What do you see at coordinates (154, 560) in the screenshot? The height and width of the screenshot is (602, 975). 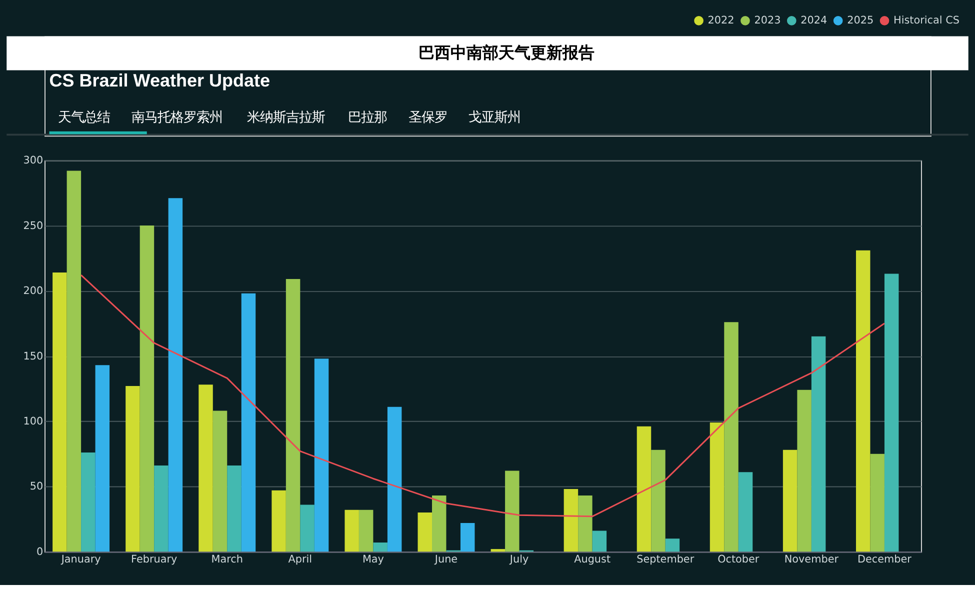 I see `x-tick-label: February` at bounding box center [154, 560].